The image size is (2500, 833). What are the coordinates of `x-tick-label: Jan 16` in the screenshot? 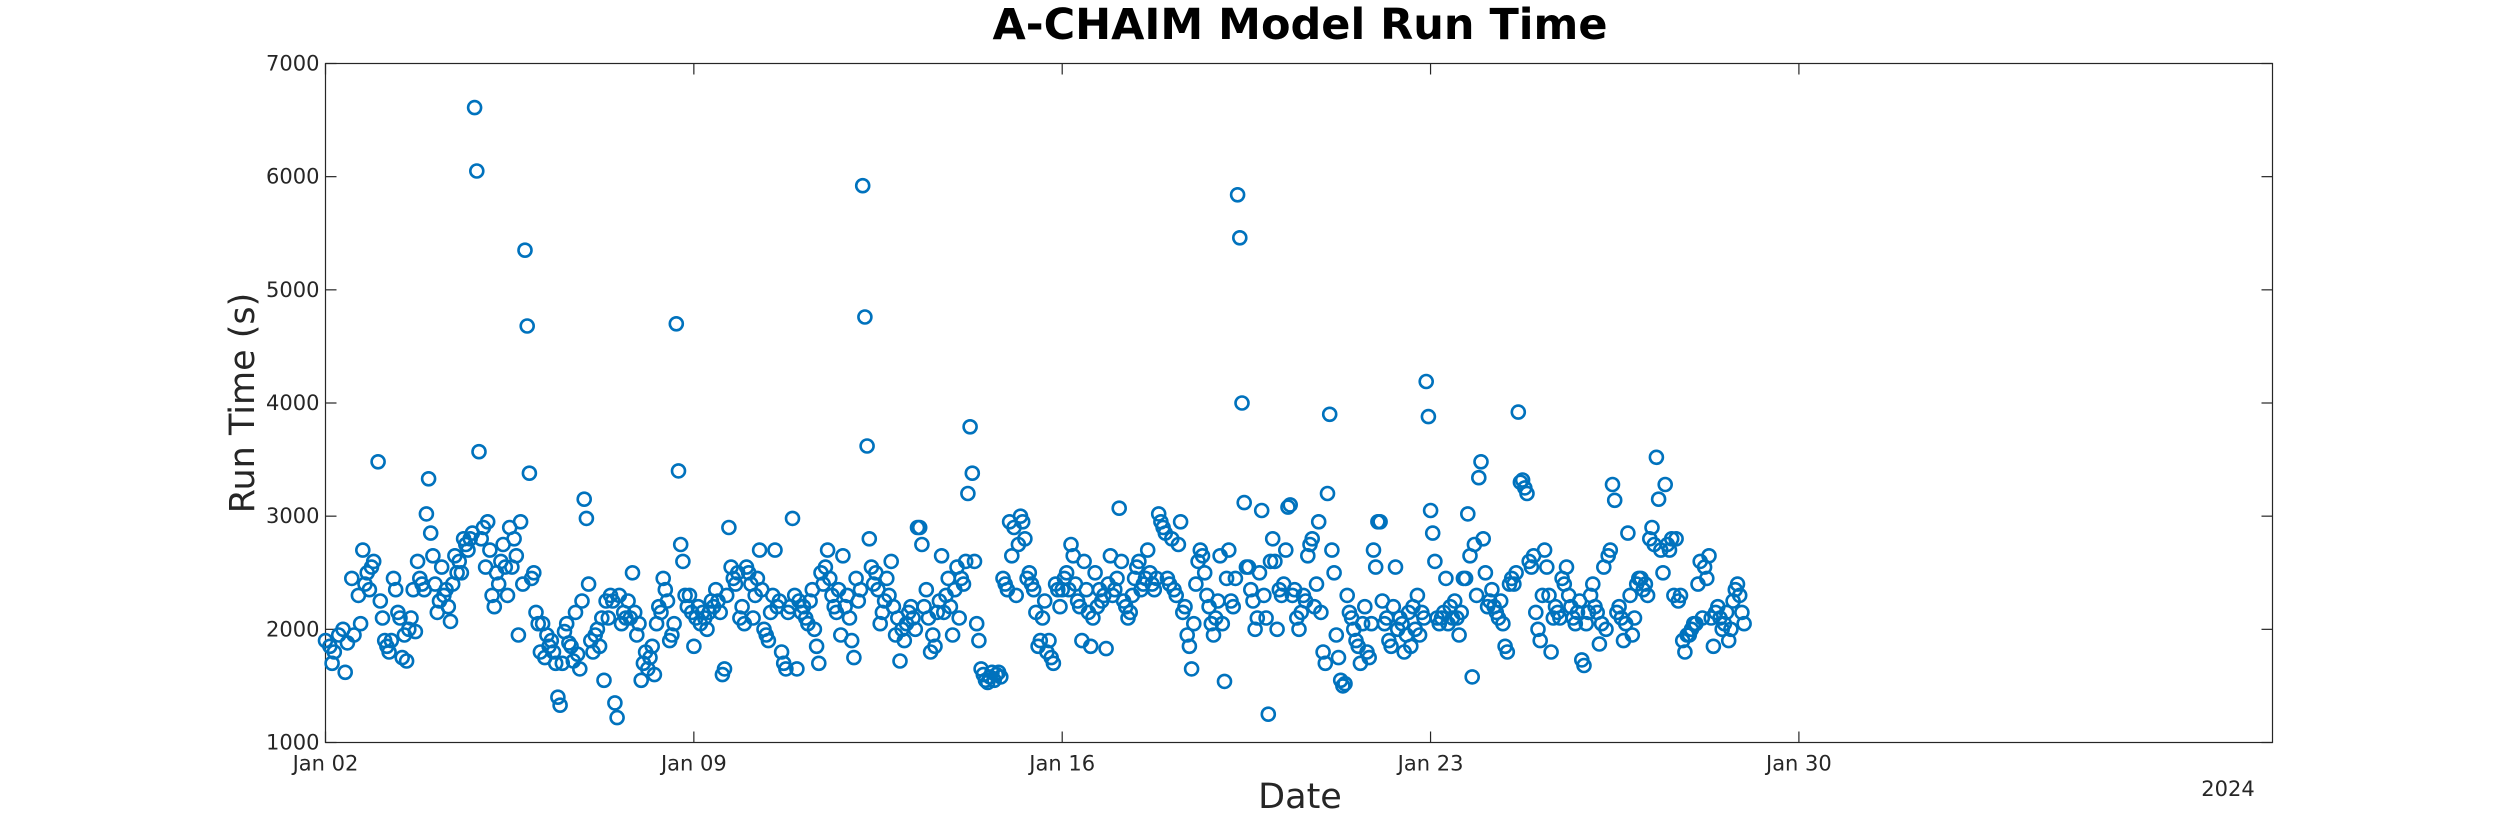 It's located at (1061, 764).